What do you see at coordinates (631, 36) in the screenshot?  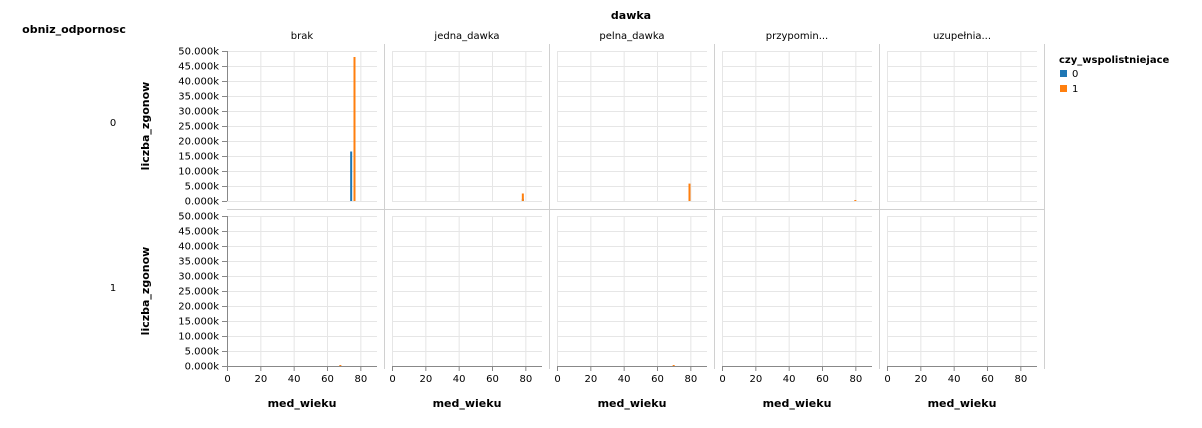 I see `column-header: pelna_dawka` at bounding box center [631, 36].